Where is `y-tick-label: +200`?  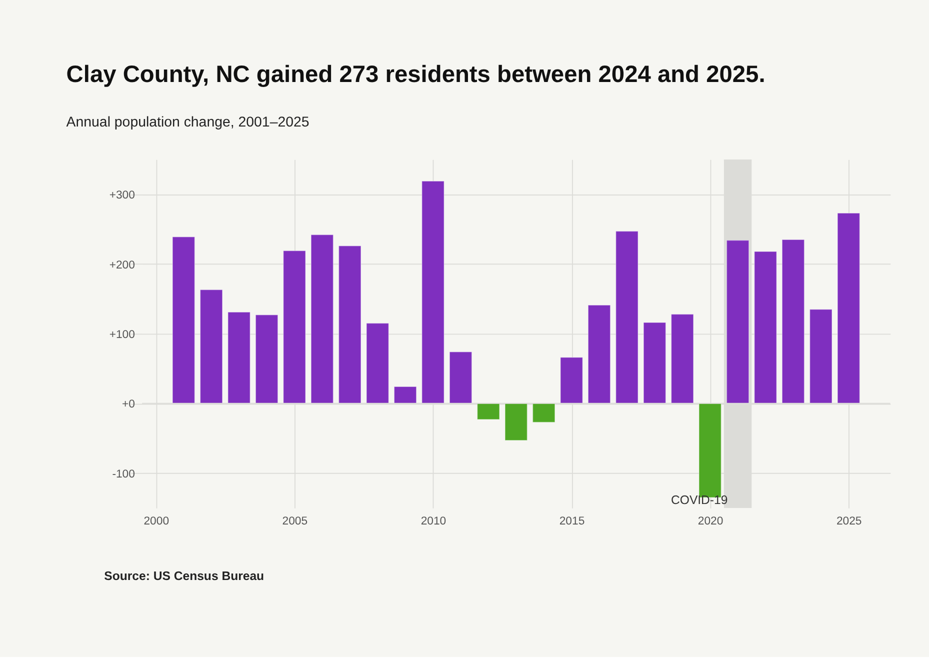 y-tick-label: +200 is located at coordinates (122, 265).